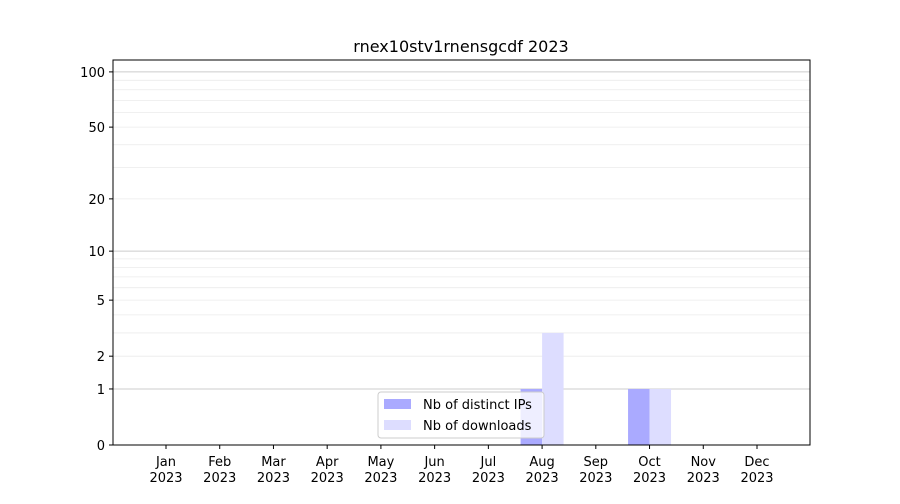 The width and height of the screenshot is (900, 504). What do you see at coordinates (639, 416) in the screenshot?
I see `bar-nb-of-distinct-ips` at bounding box center [639, 416].